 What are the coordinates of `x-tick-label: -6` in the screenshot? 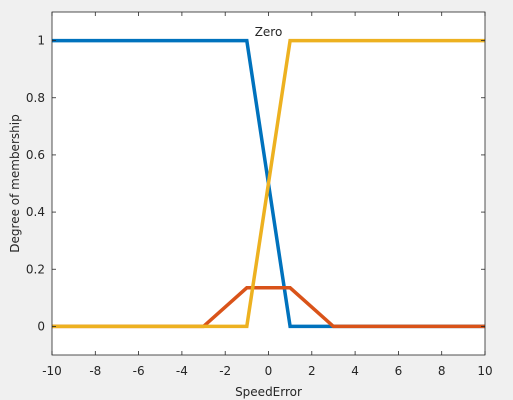 It's located at (139, 371).